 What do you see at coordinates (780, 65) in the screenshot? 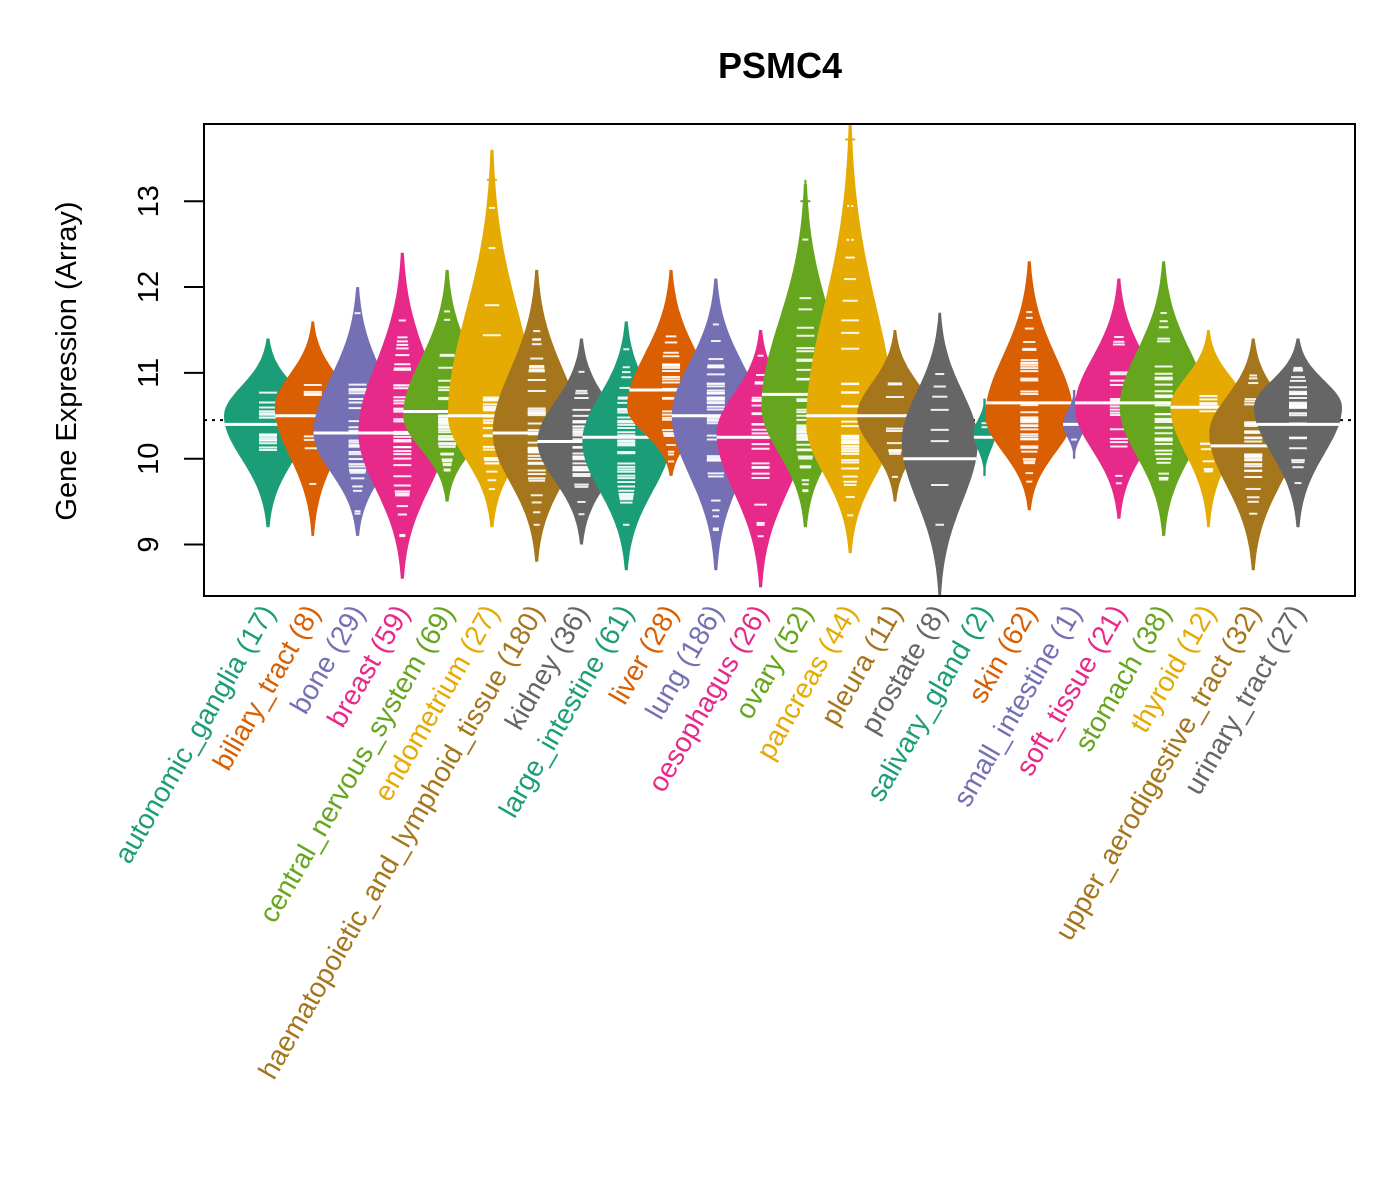
I see `chart-title: PSMC4` at bounding box center [780, 65].